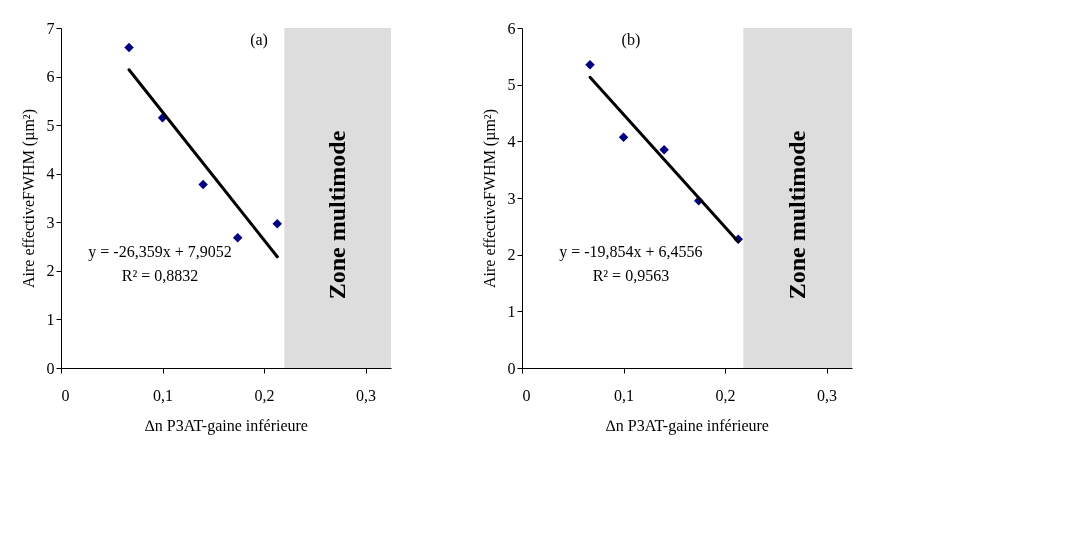  I want to click on annotation: R² = 0,9563, so click(631, 276).